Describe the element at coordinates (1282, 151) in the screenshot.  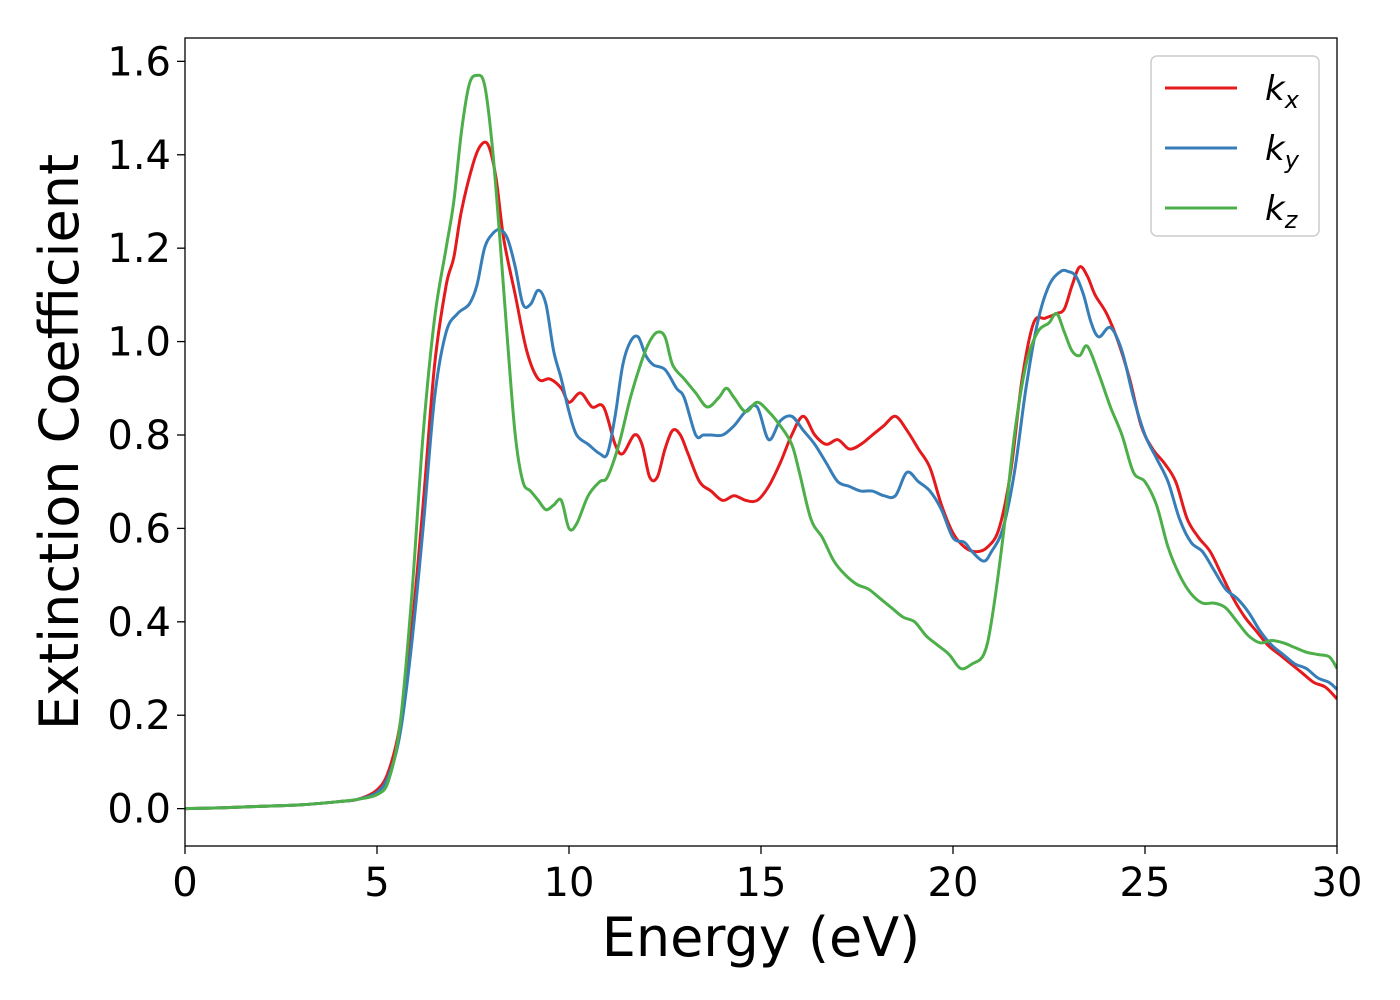
I see `legend-label-ky: ky` at that location.